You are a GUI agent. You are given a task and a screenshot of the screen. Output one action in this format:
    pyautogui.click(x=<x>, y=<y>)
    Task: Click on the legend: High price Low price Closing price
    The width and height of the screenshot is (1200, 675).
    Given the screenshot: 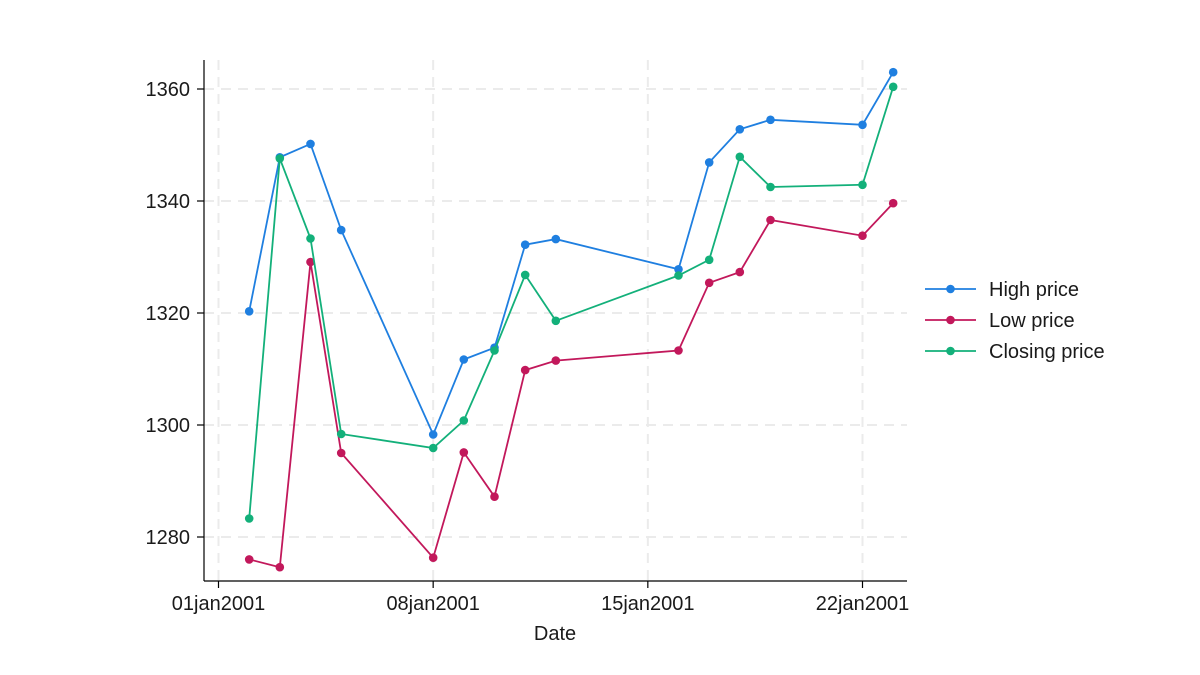 What is the action you would take?
    pyautogui.click(x=1015, y=321)
    